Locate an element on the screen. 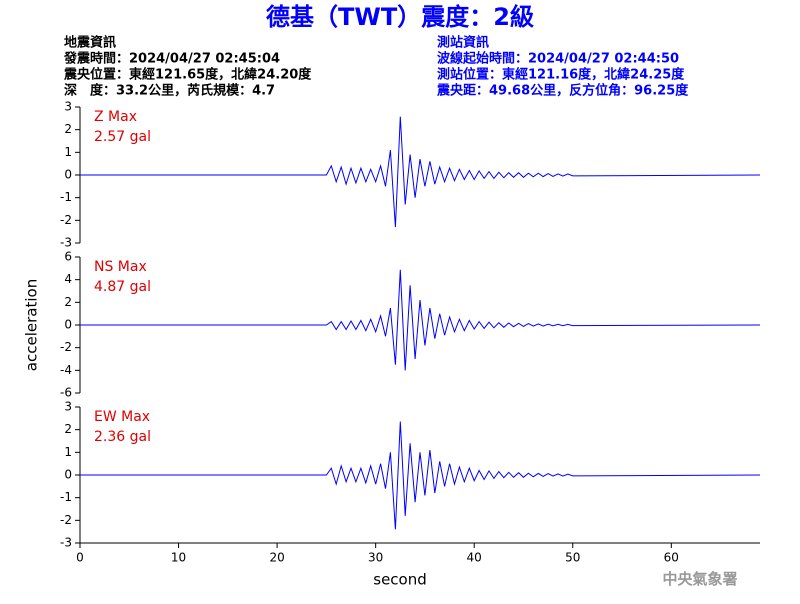 Image resolution: width=800 pixels, height=604 pixels. footer: 中央氣象署 is located at coordinates (699, 579).